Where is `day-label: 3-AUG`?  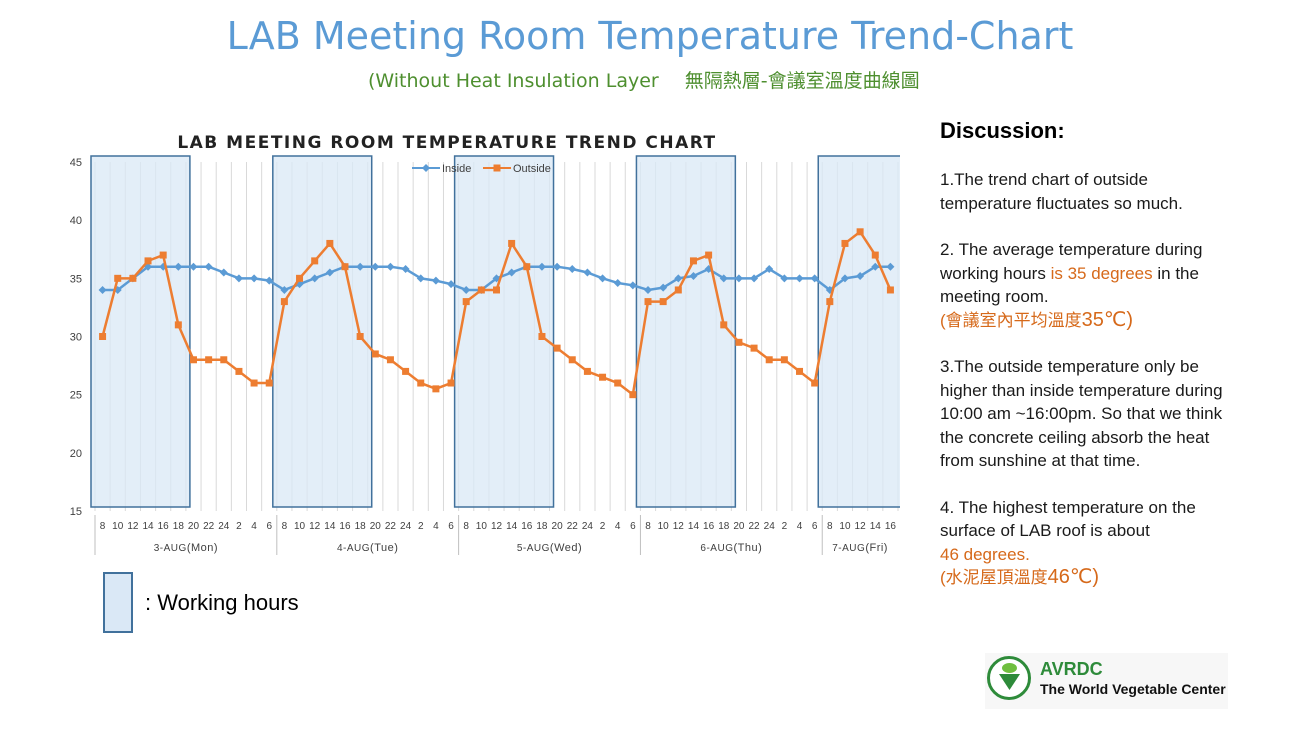
day-label: 3-AUG is located at coordinates (170, 548).